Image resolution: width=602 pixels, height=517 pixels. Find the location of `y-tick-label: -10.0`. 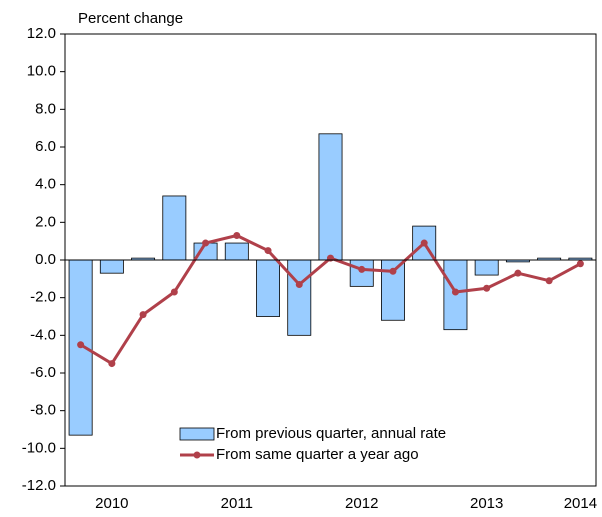

y-tick-label: -10.0 is located at coordinates (39, 447).